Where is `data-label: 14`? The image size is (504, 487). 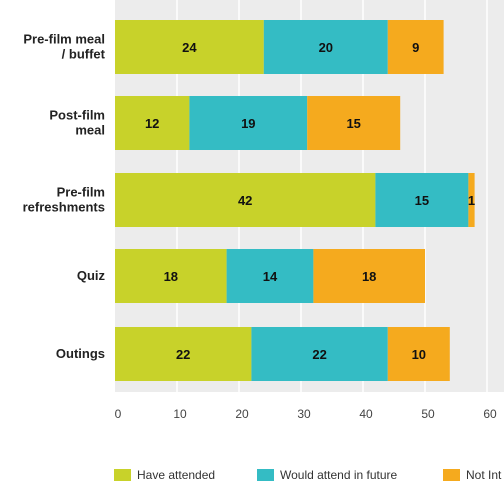
data-label: 14 is located at coordinates (270, 276).